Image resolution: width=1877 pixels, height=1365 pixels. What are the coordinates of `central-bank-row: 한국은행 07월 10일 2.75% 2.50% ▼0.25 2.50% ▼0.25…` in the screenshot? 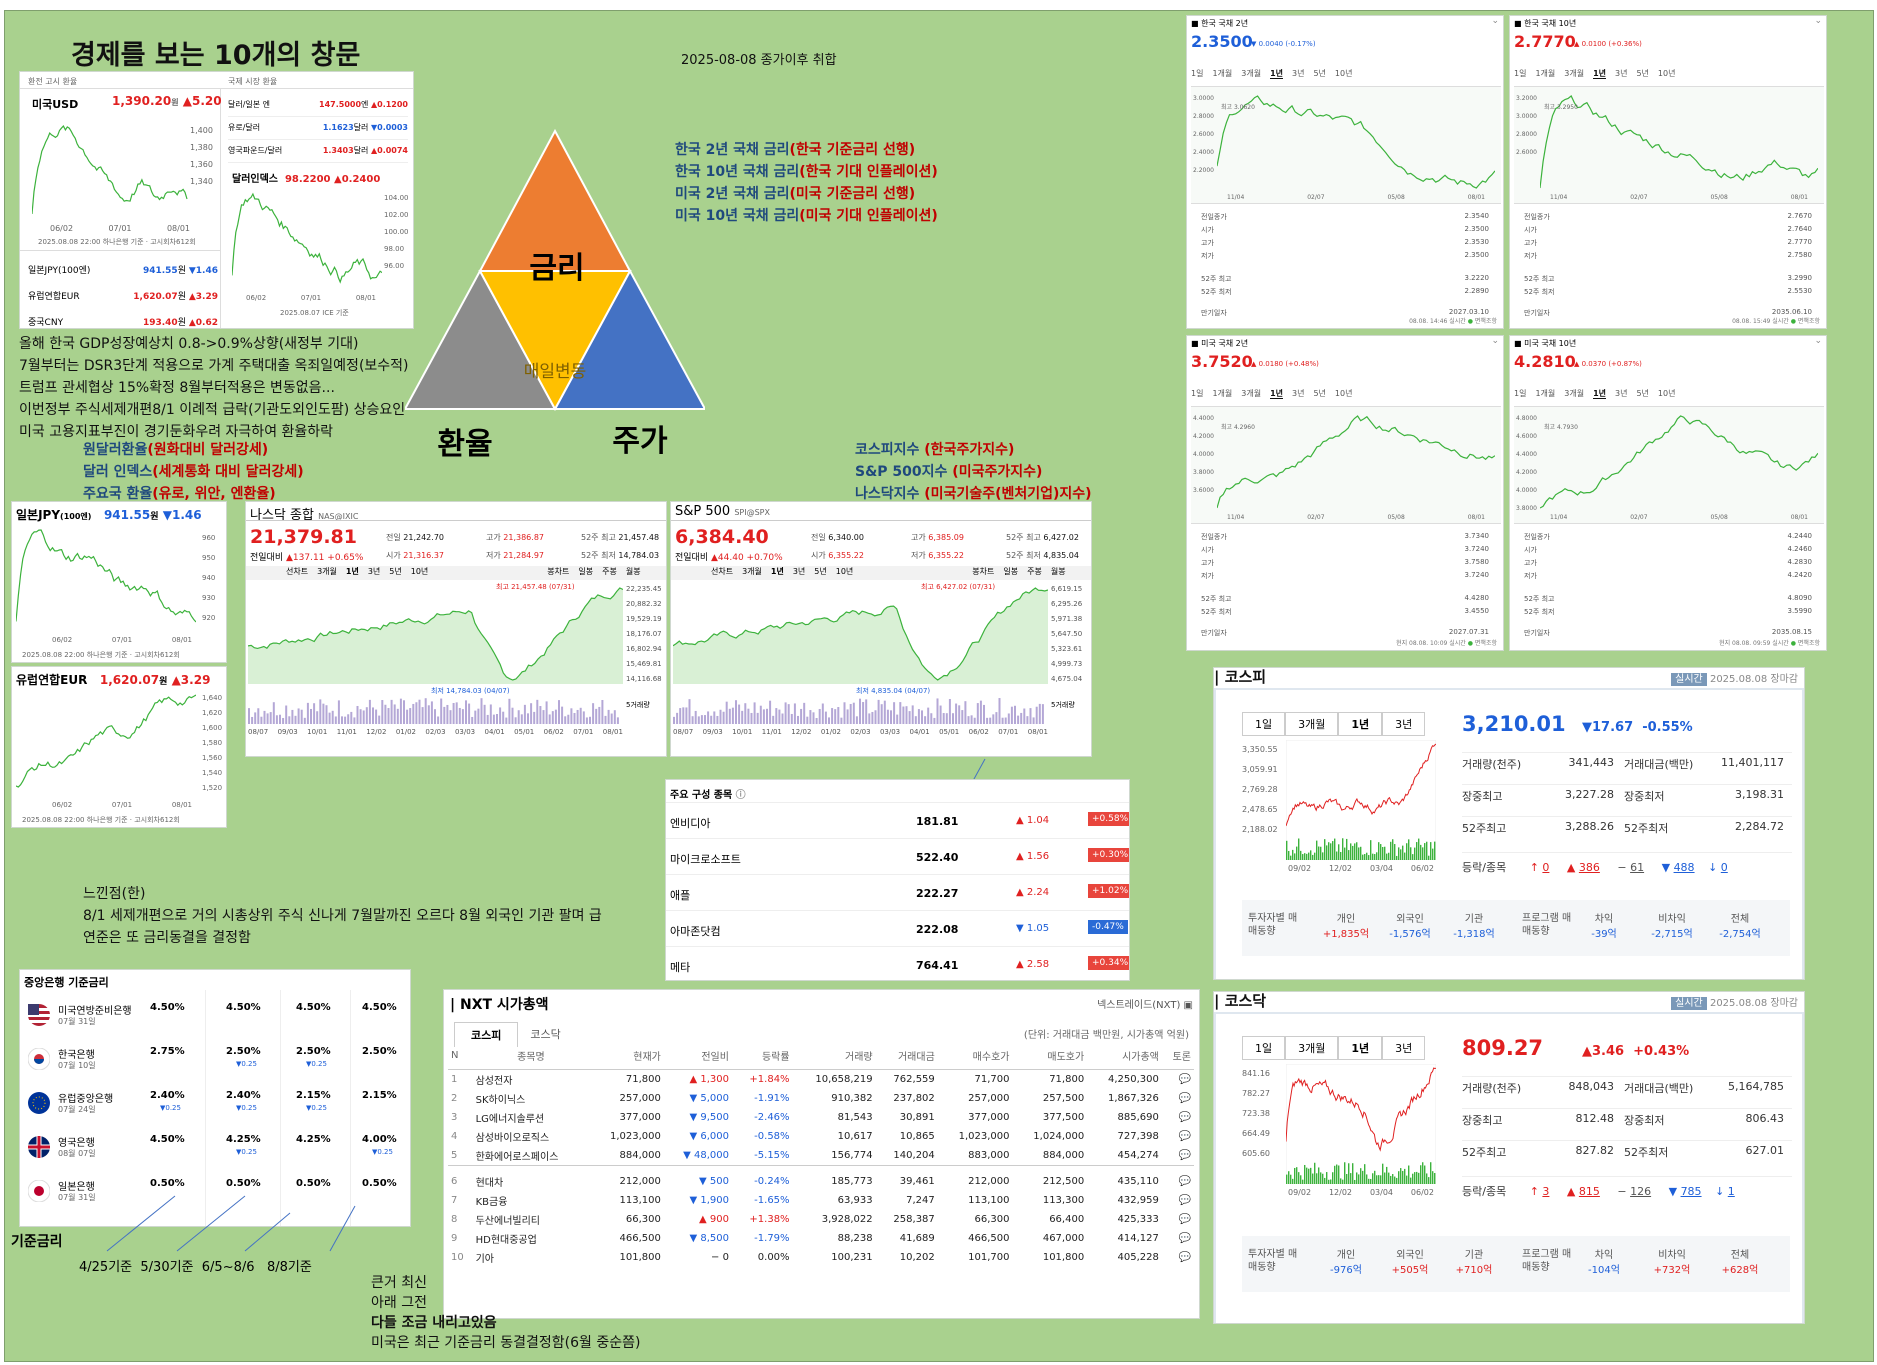 It's located at (215, 1062).